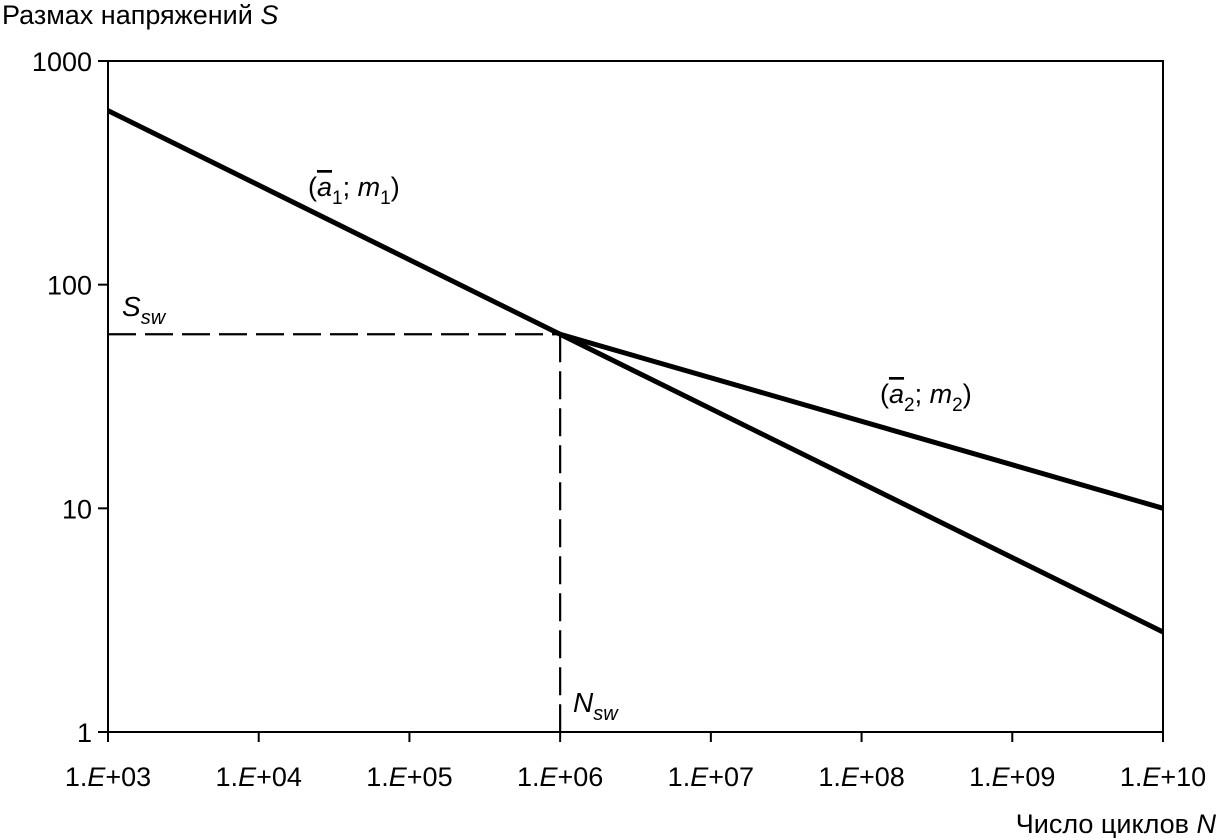 The image size is (1221, 838). What do you see at coordinates (337, 198) in the screenshot?
I see `series-1-label-a-sub: 1` at bounding box center [337, 198].